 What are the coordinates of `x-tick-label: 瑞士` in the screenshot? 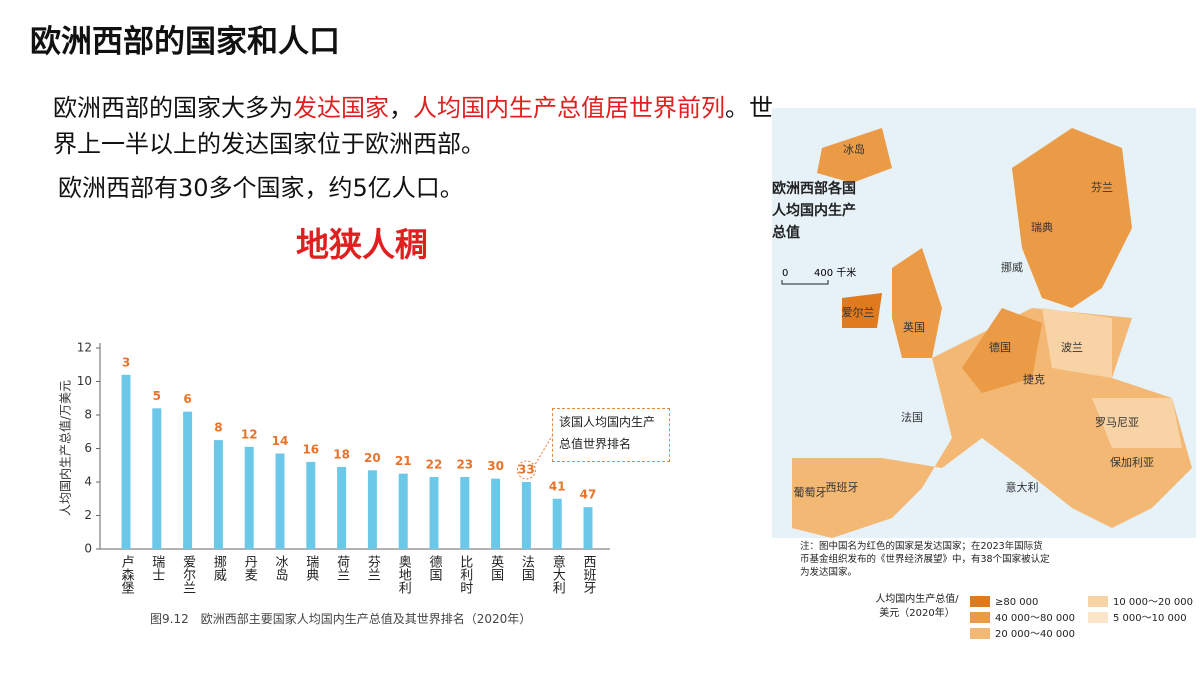 It's located at (157, 568).